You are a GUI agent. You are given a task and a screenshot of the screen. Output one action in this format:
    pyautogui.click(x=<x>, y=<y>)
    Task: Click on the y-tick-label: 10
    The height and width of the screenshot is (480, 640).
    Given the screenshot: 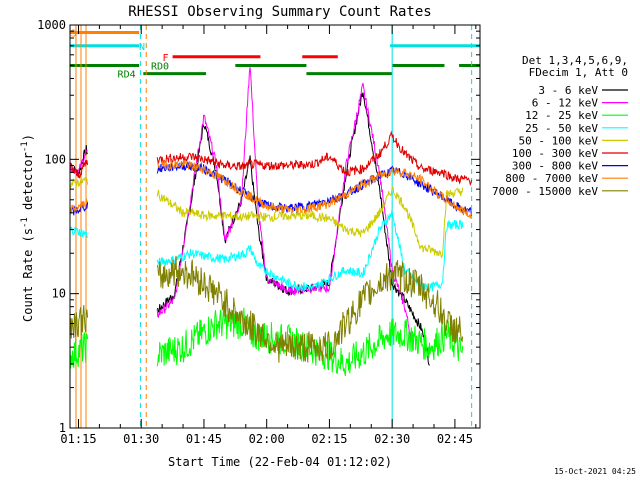 What is the action you would take?
    pyautogui.click(x=59, y=294)
    